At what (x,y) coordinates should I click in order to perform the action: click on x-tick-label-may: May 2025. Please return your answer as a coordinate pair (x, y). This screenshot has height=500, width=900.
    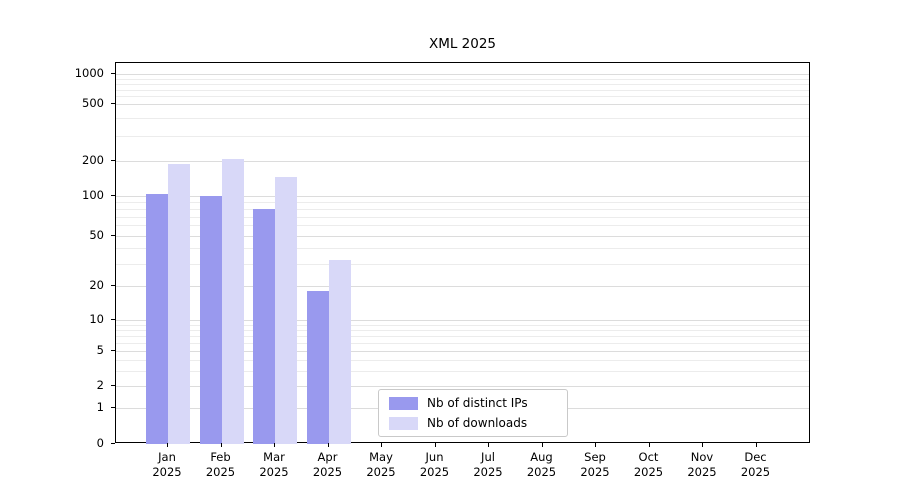
    Looking at the image, I should click on (381, 465).